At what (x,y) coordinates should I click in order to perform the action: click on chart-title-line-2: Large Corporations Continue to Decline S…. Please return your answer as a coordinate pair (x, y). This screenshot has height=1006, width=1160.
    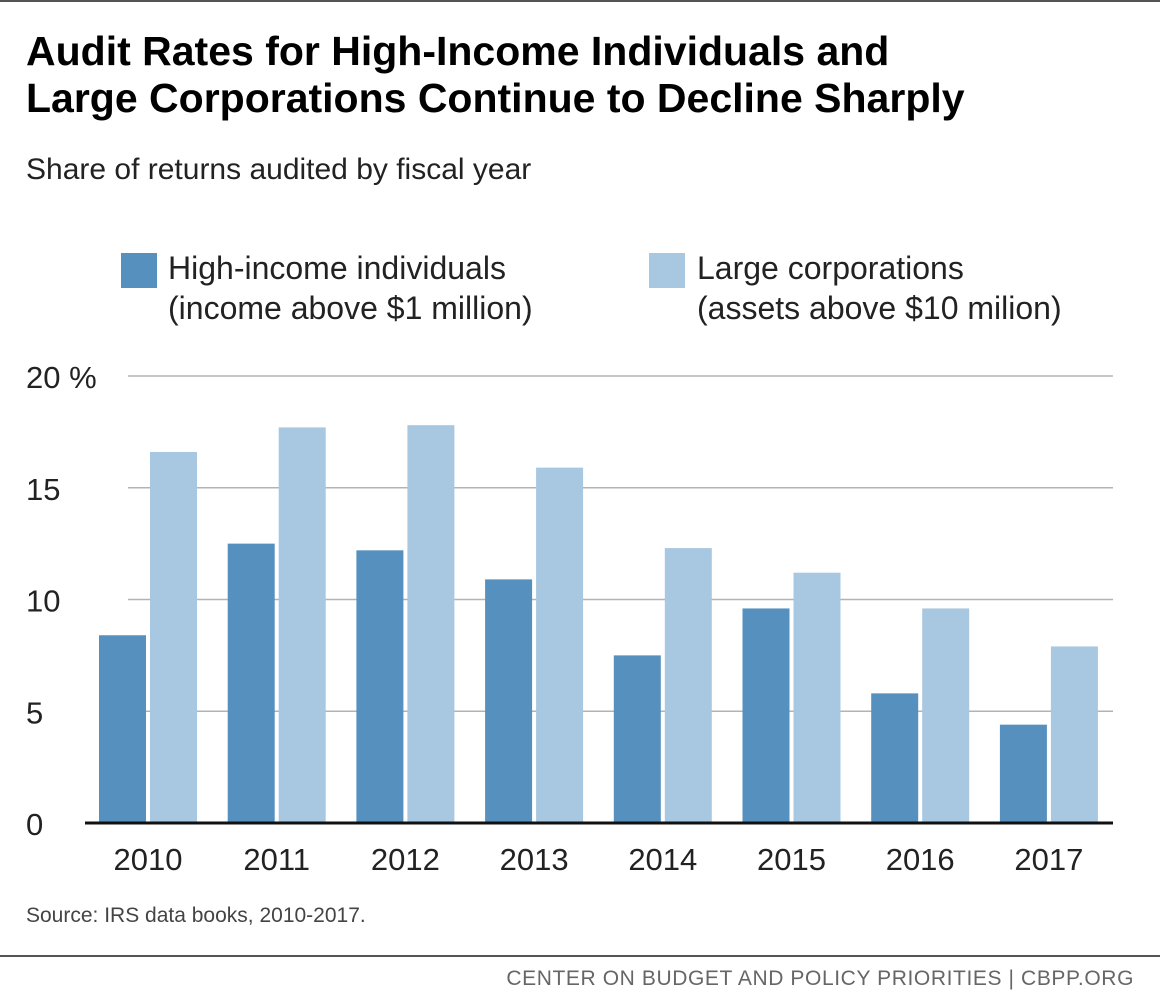
    Looking at the image, I should click on (495, 98).